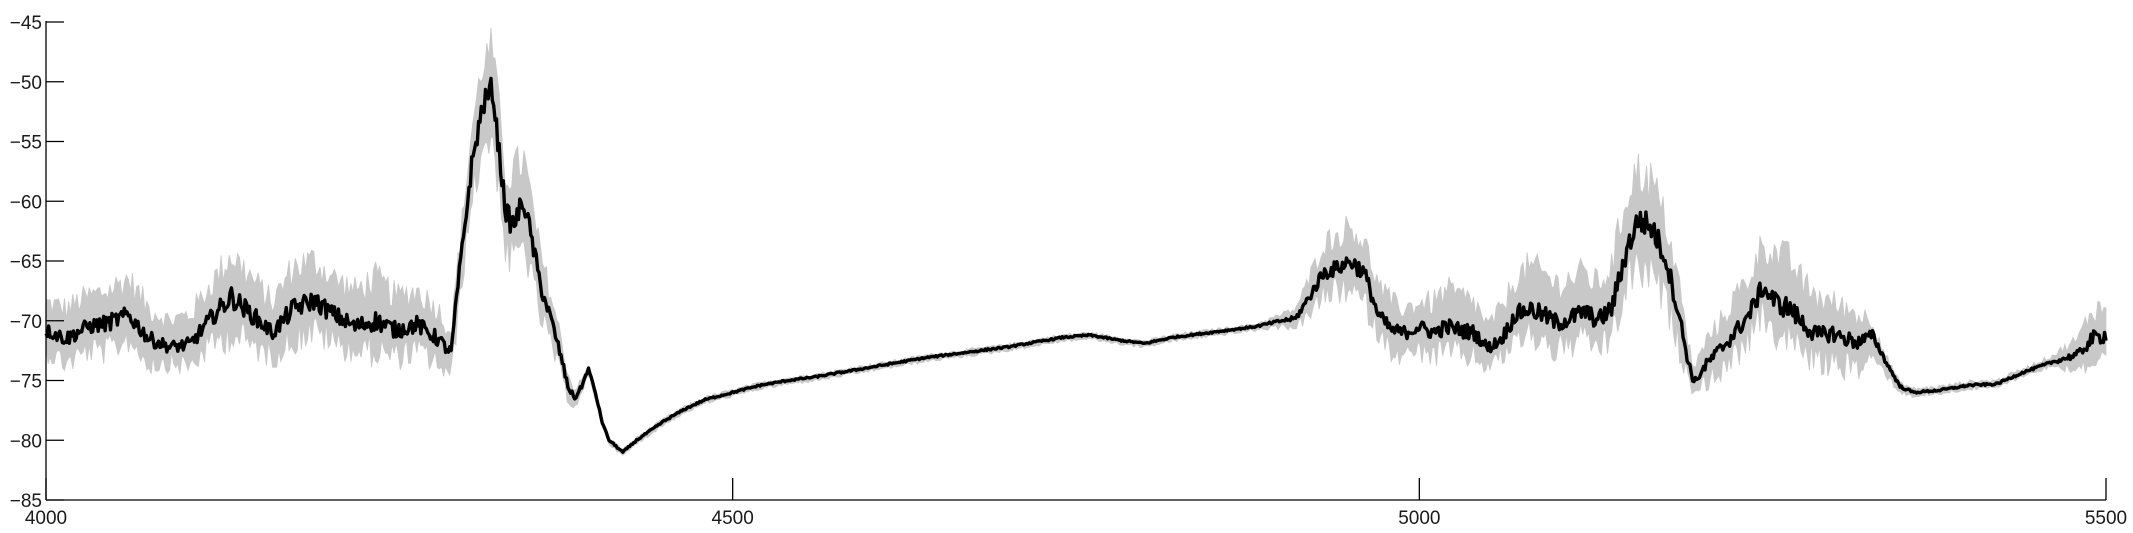  What do you see at coordinates (26, 322) in the screenshot?
I see `y-tick-label: −70` at bounding box center [26, 322].